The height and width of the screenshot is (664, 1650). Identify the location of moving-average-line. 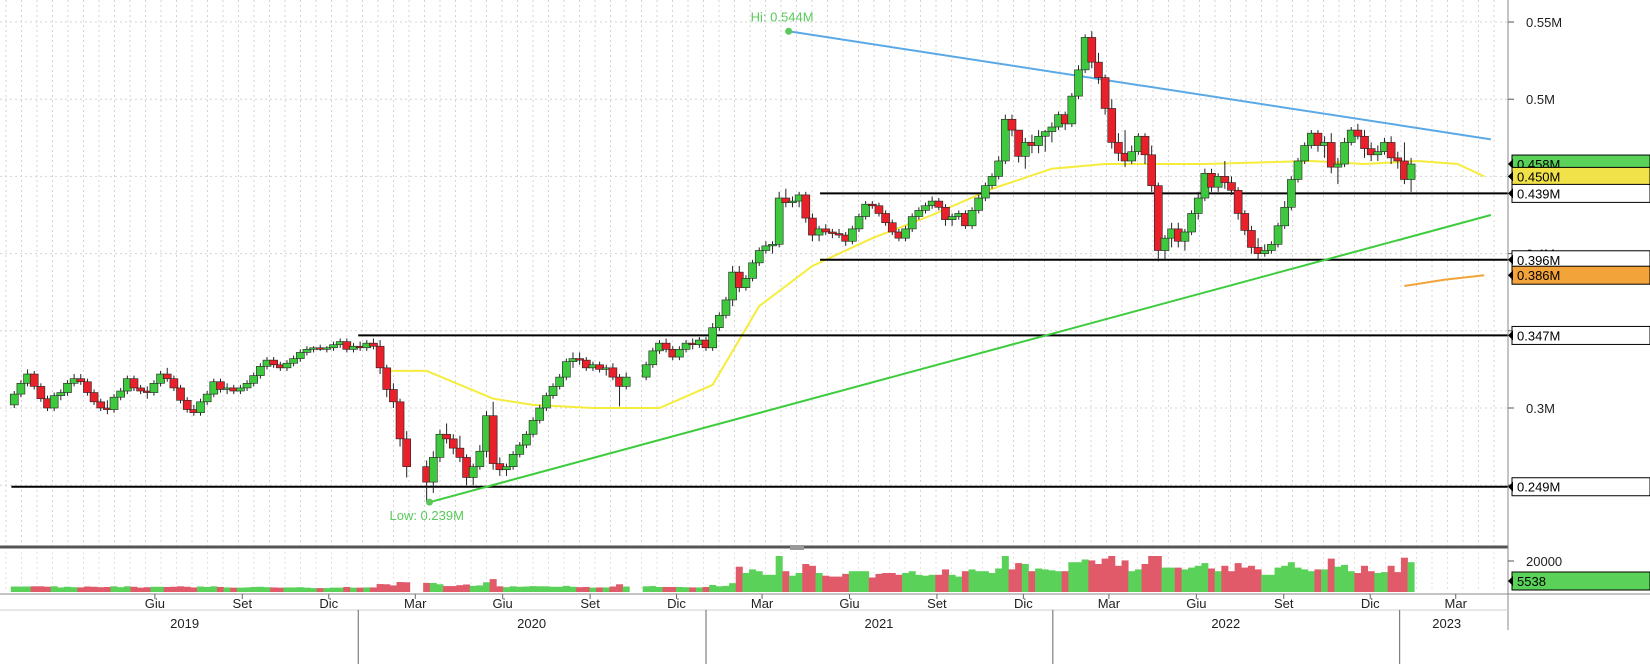
(1444, 280).